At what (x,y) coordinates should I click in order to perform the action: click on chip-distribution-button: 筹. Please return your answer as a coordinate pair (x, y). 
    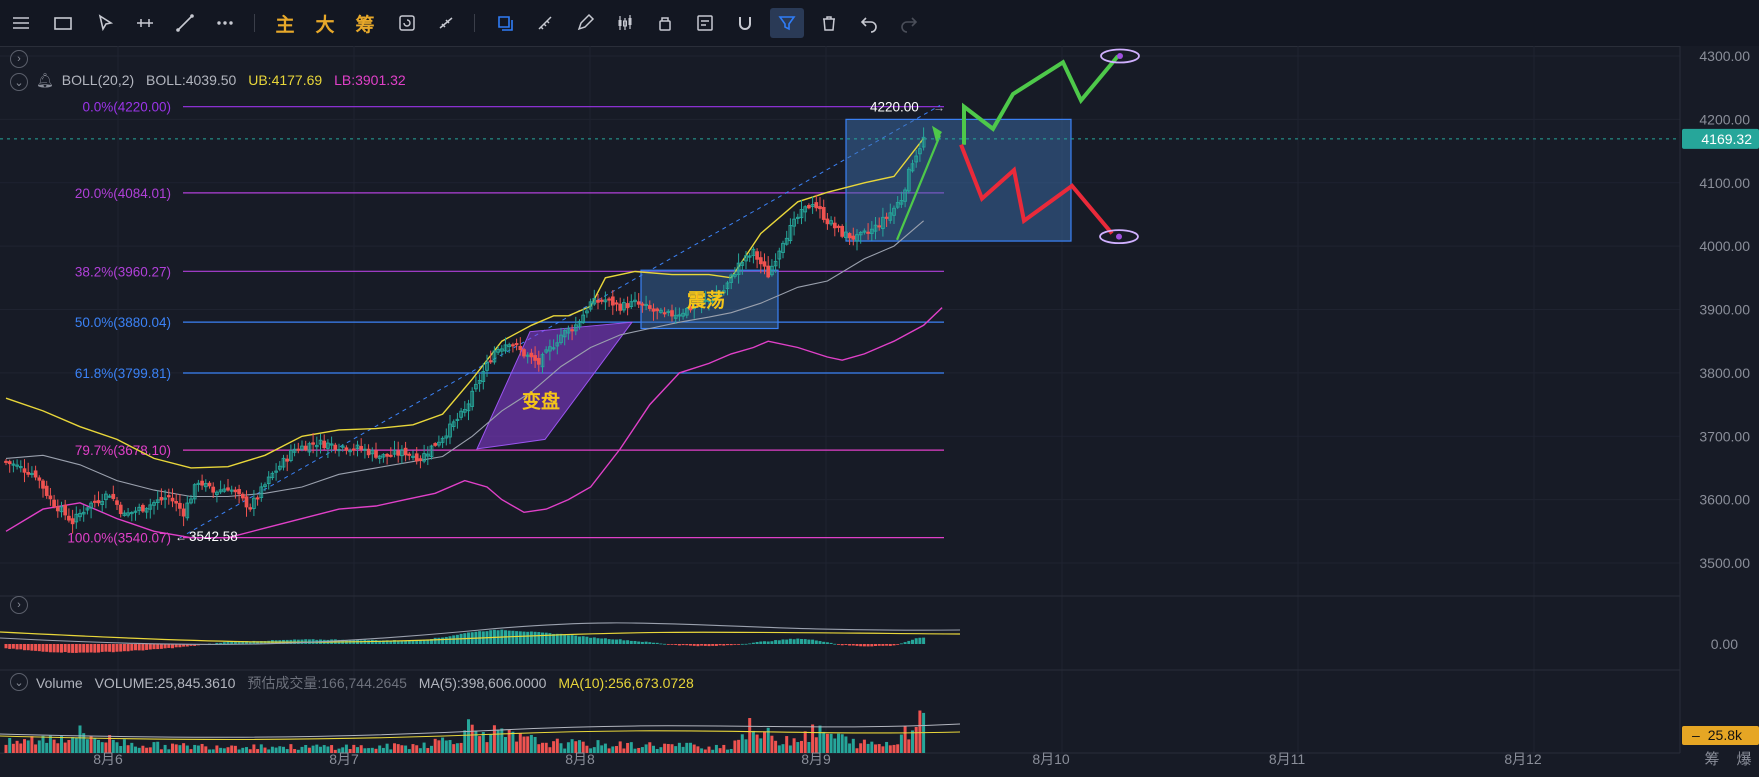
    Looking at the image, I should click on (365, 25).